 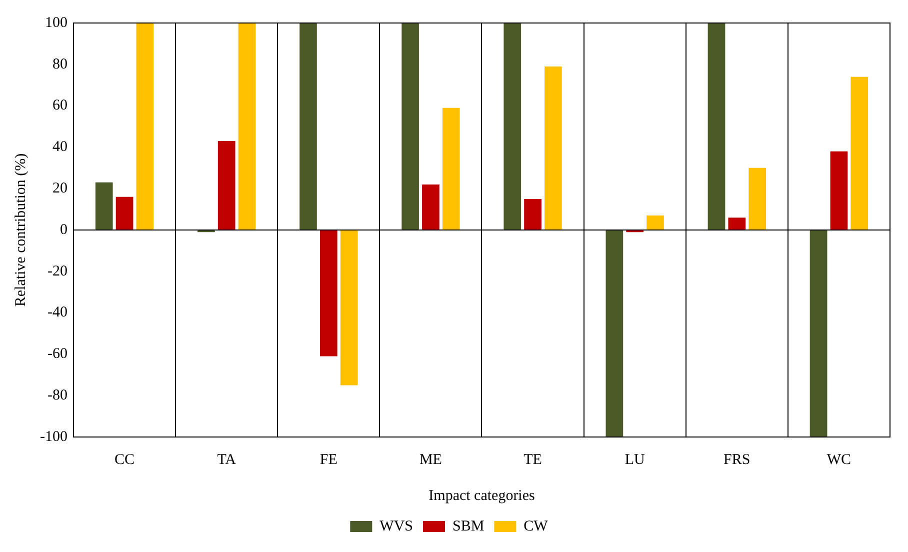 I want to click on legend-label: WVS, so click(x=397, y=526).